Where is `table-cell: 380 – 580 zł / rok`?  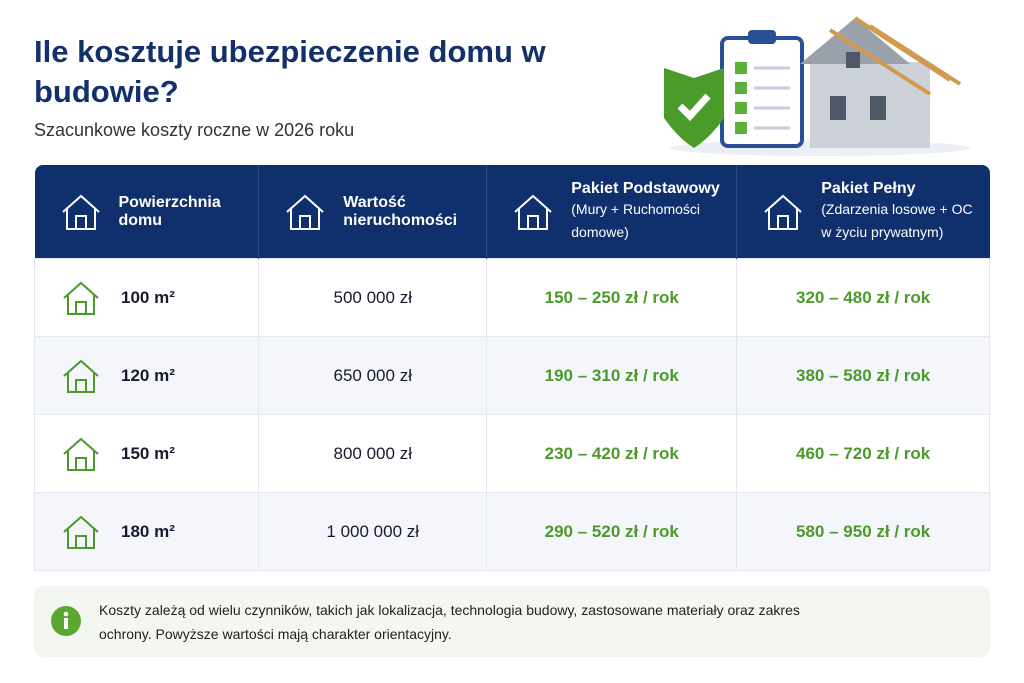 table-cell: 380 – 580 zł / rok is located at coordinates (863, 375).